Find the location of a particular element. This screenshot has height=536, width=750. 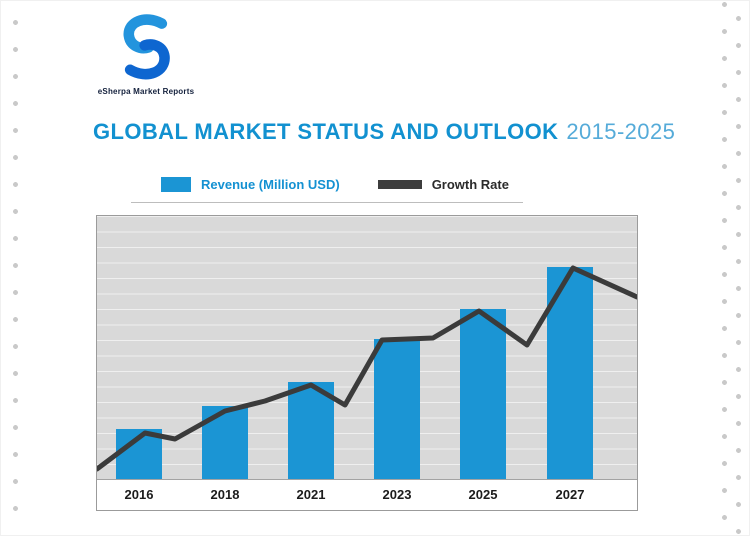

growth-rate-swatch is located at coordinates (399, 184).